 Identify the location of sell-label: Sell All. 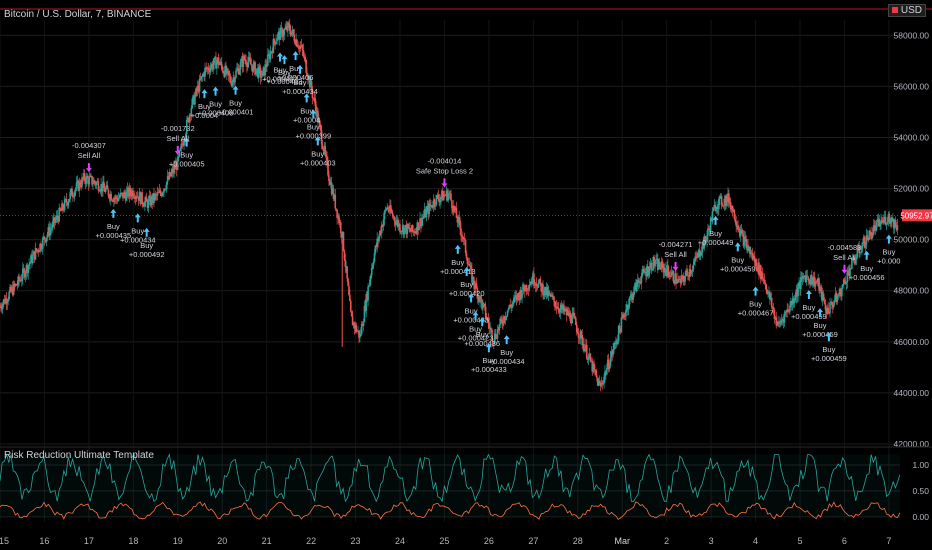
(89, 155).